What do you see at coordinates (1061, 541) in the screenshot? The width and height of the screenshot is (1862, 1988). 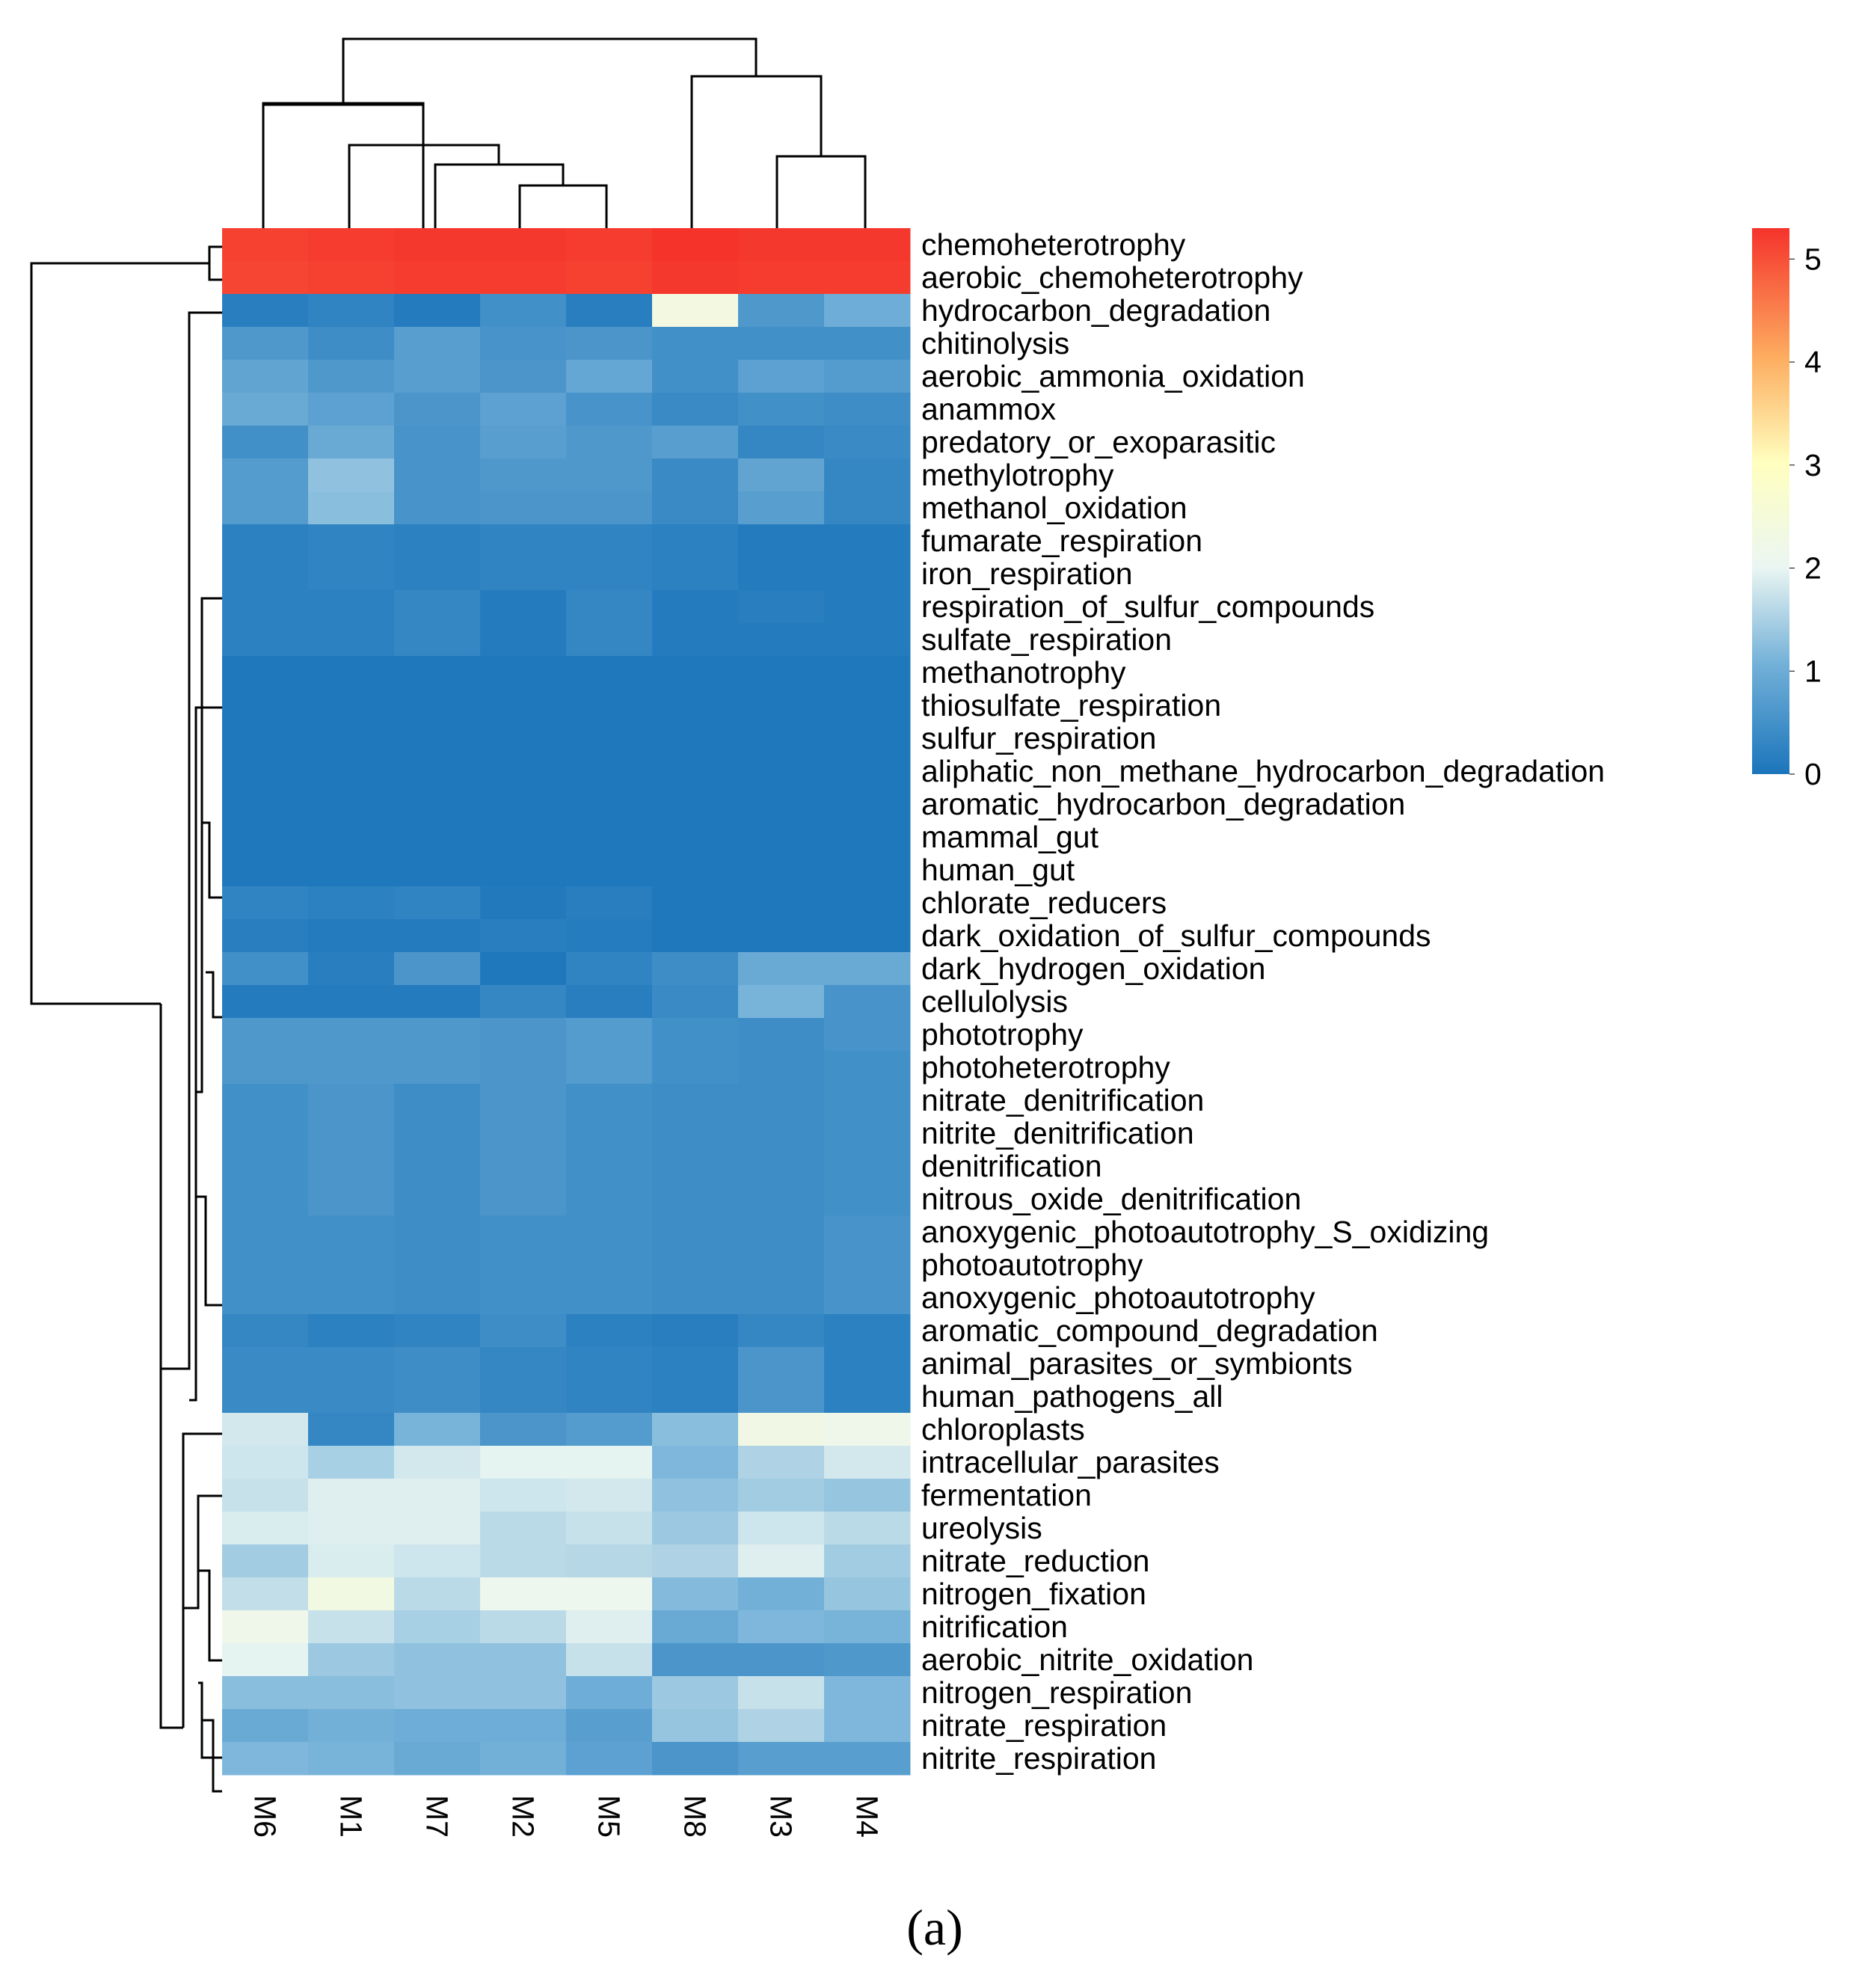 I see `row-label: fumarate_respiration` at bounding box center [1061, 541].